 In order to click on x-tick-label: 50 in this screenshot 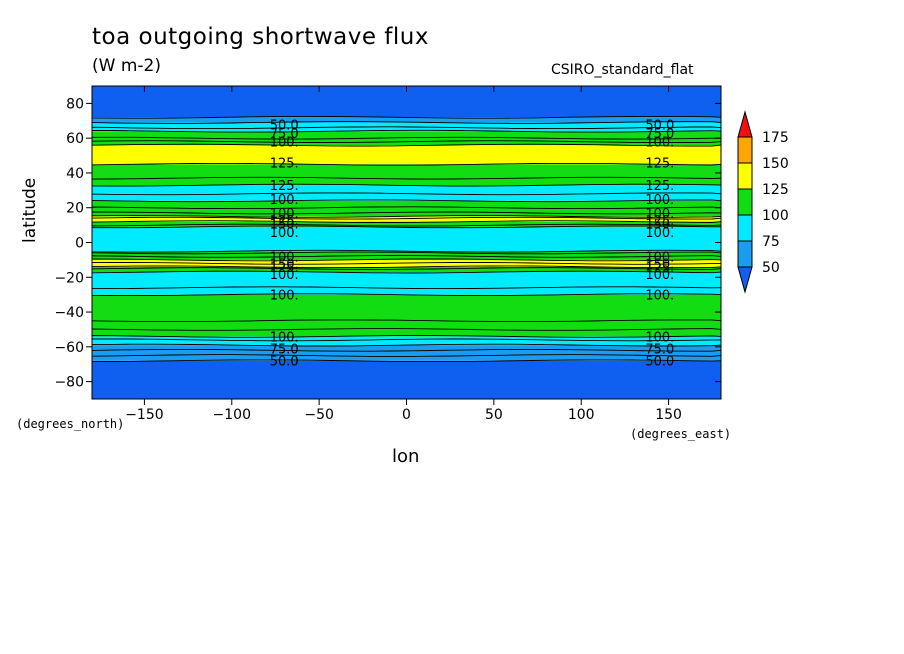, I will do `click(494, 415)`.